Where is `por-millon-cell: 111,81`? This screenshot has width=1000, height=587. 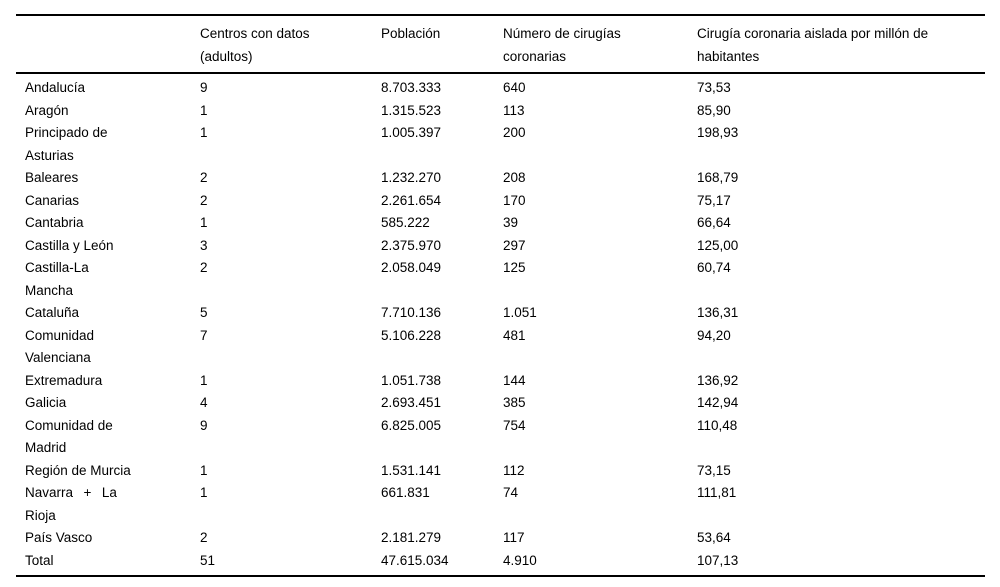 por-millon-cell: 111,81 is located at coordinates (717, 492).